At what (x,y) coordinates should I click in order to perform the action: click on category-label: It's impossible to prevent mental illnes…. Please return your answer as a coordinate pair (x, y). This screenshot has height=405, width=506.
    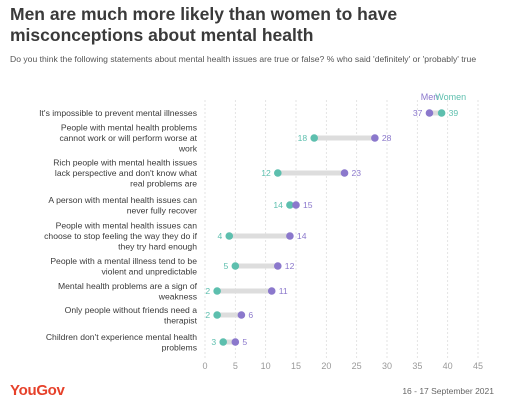
    Looking at the image, I should click on (118, 113).